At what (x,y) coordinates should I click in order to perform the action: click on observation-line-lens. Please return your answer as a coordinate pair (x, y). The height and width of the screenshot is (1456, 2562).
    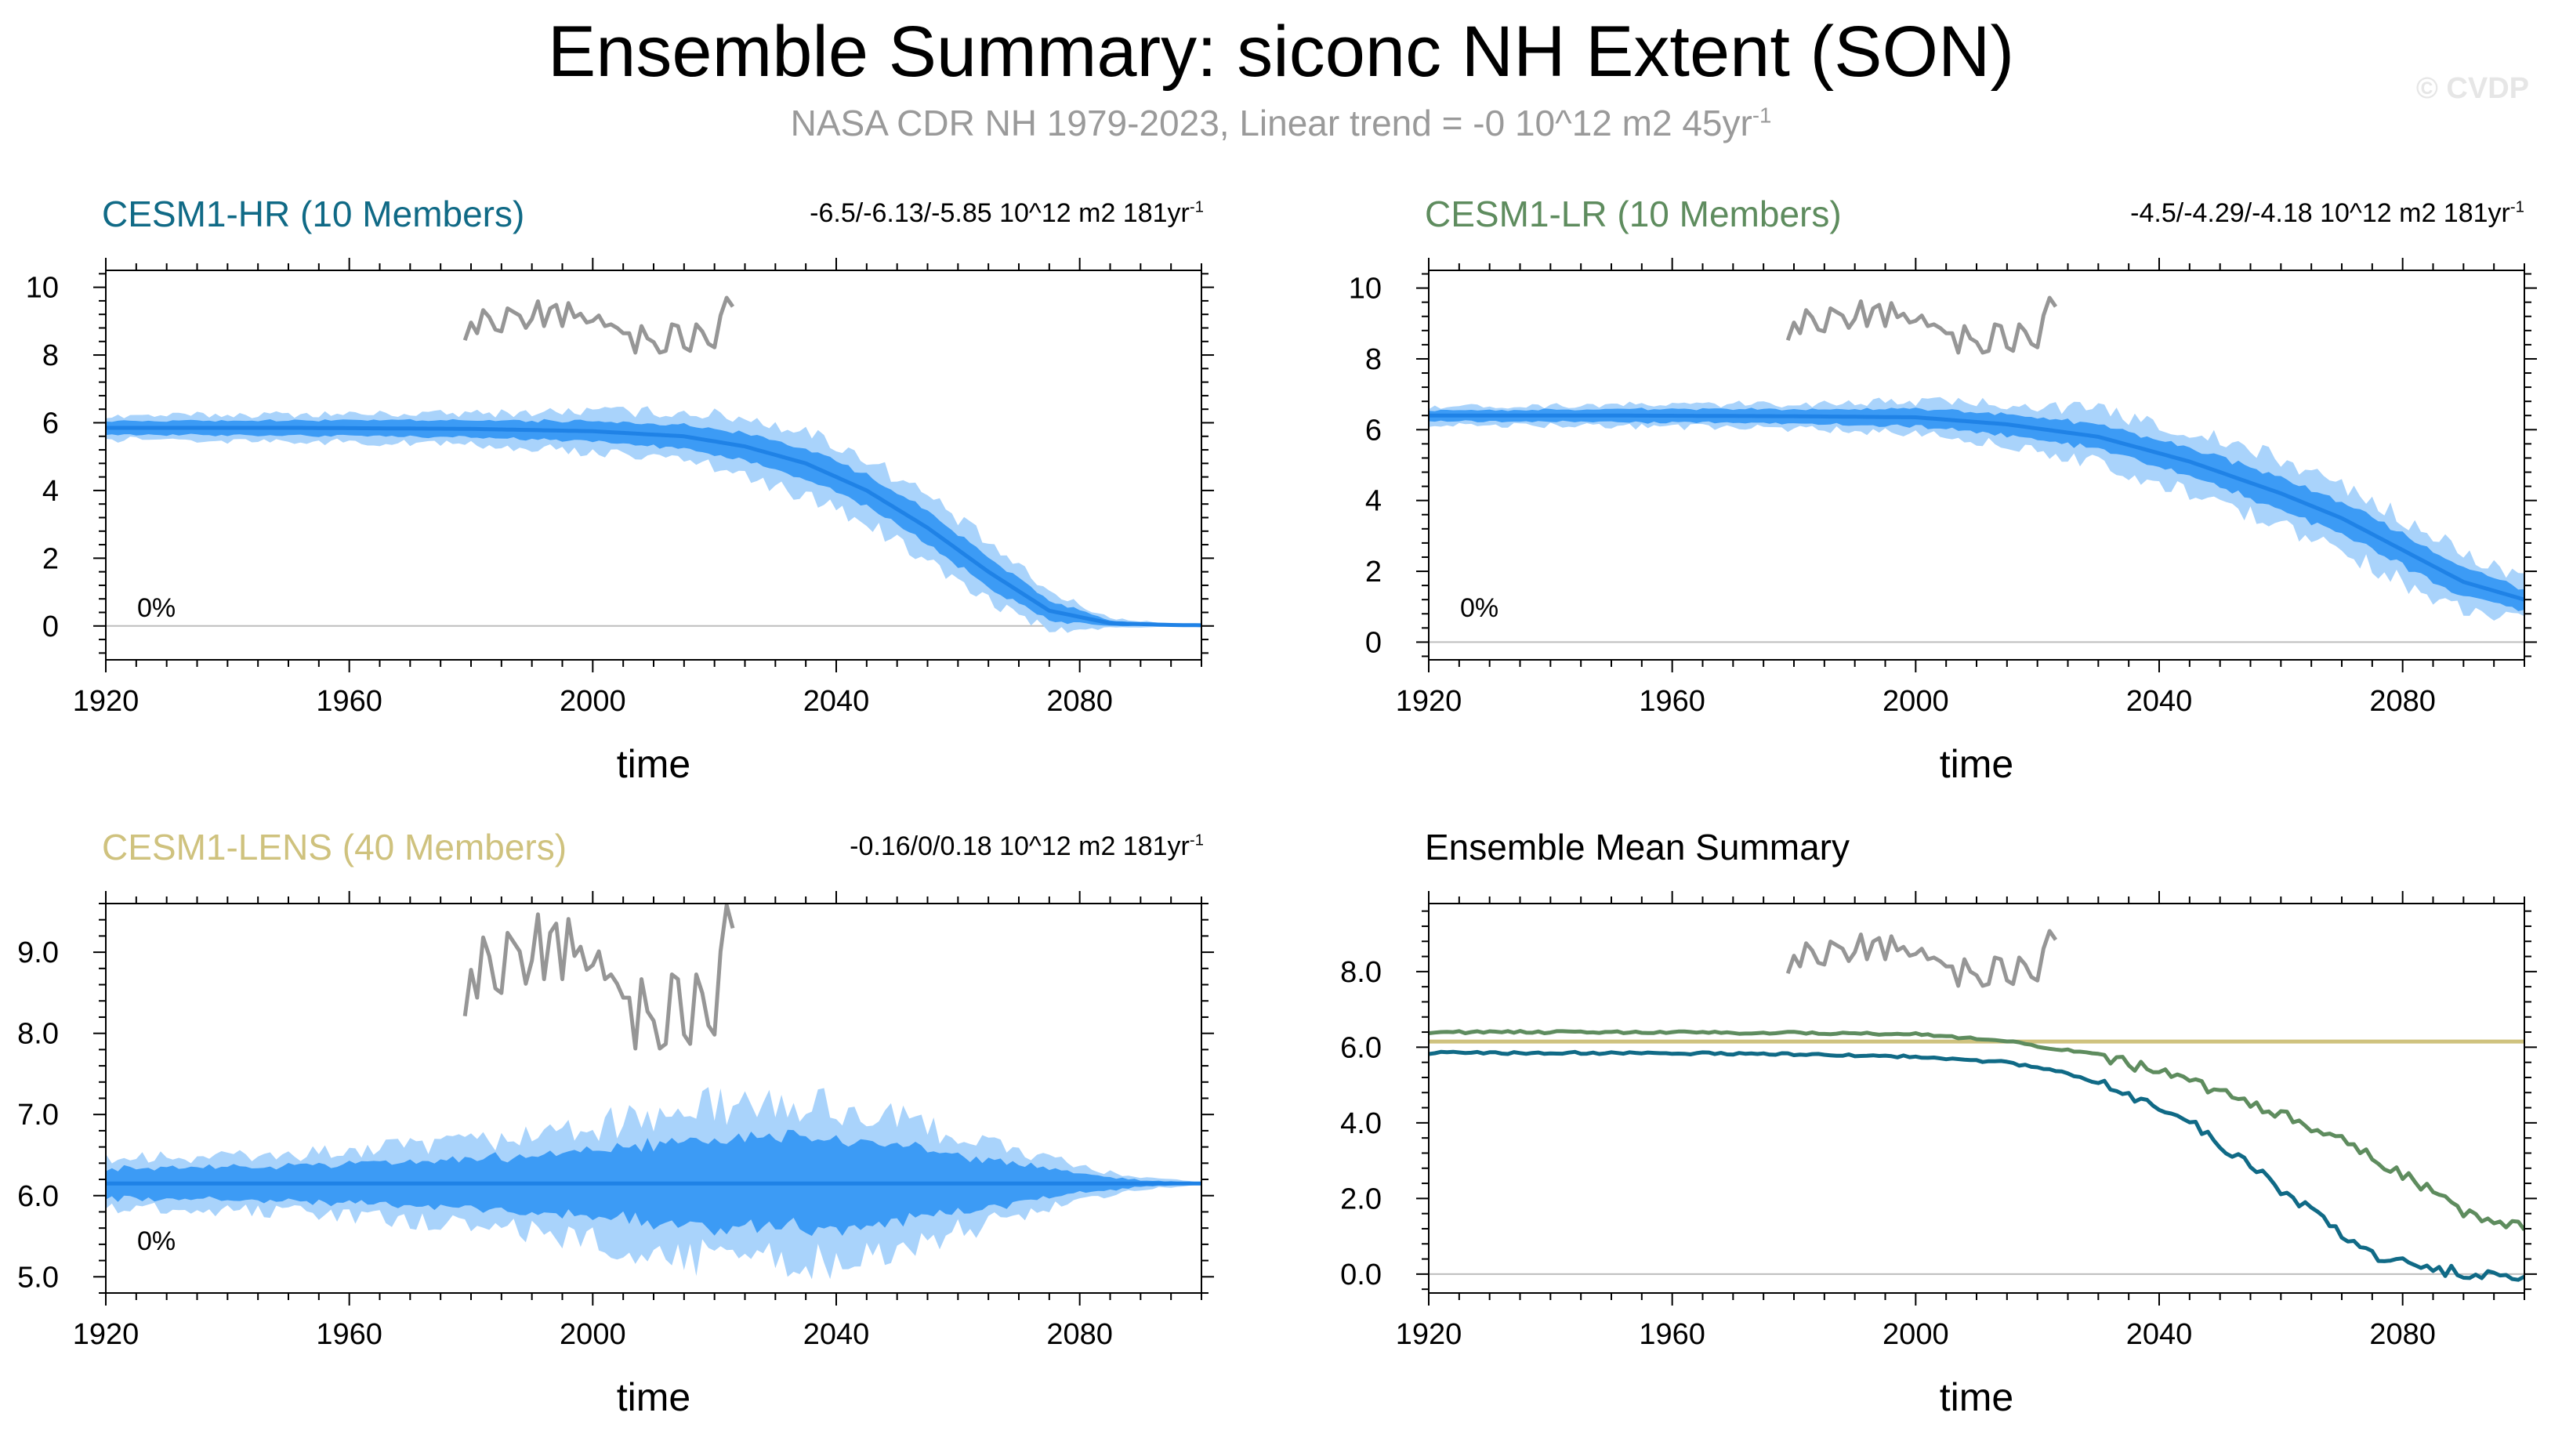
    Looking at the image, I should click on (598, 977).